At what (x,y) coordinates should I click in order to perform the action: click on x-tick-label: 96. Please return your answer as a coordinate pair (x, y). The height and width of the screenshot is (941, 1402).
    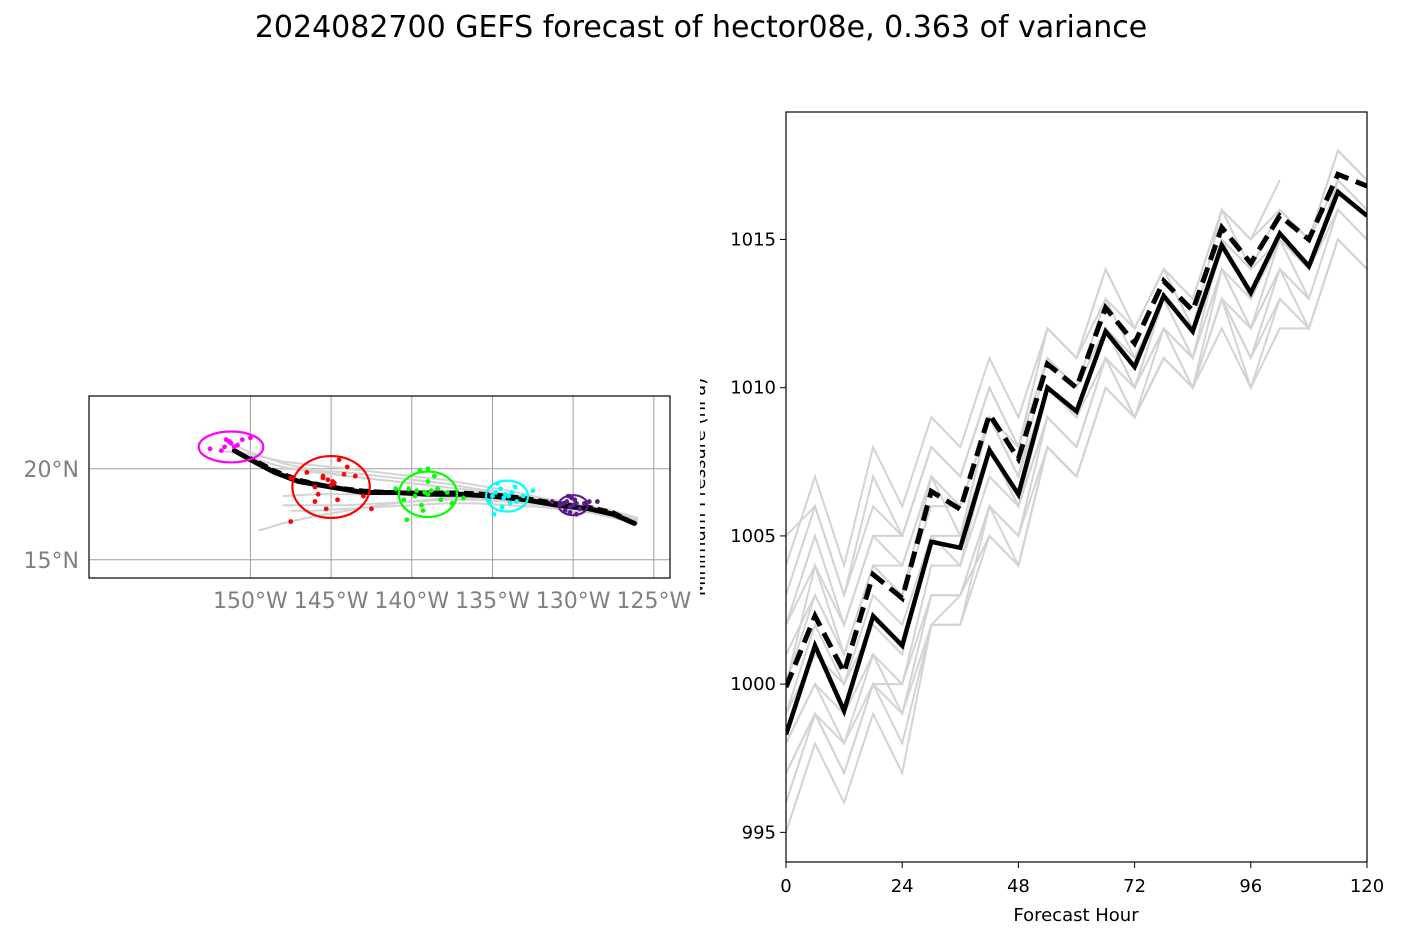
    Looking at the image, I should click on (1250, 886).